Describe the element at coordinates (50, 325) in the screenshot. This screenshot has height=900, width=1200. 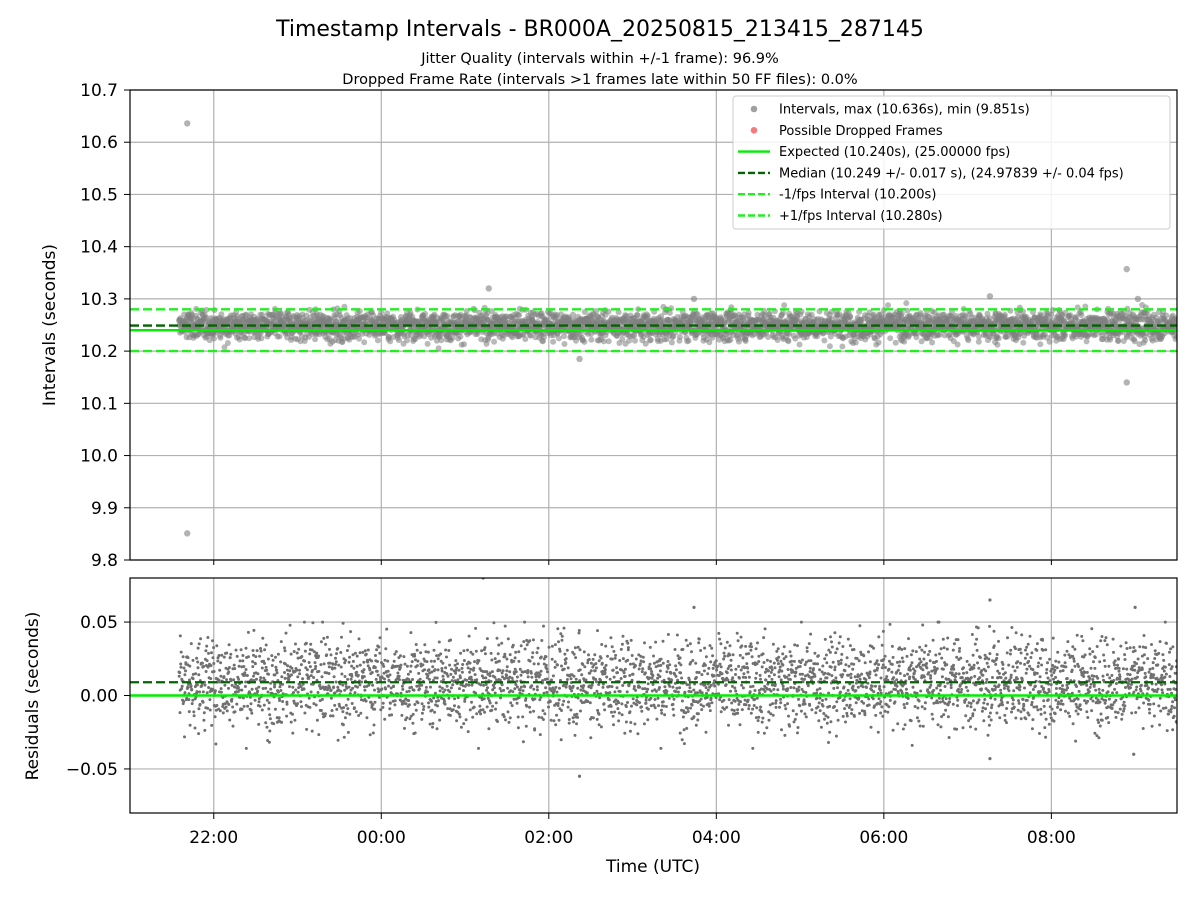
I see `intervals-y-axis-label: Intervals (seconds)` at that location.